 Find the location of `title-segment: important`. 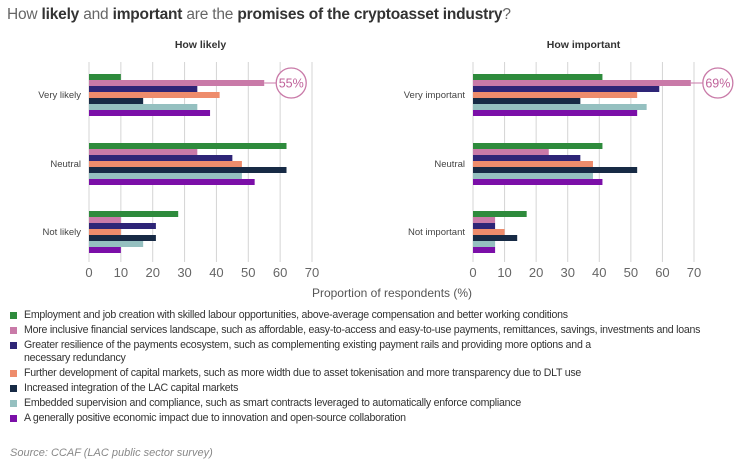

title-segment: important is located at coordinates (147, 14).